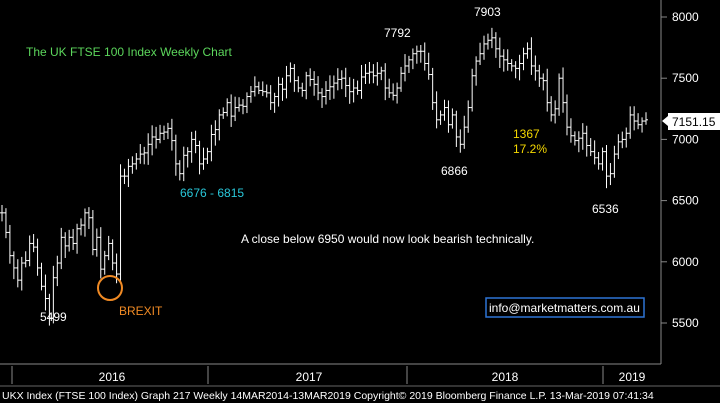 Image resolution: width=720 pixels, height=403 pixels. Describe the element at coordinates (328, 375) in the screenshot. I see `x-axis-period-labels: 2016 2017 2018 2019` at that location.